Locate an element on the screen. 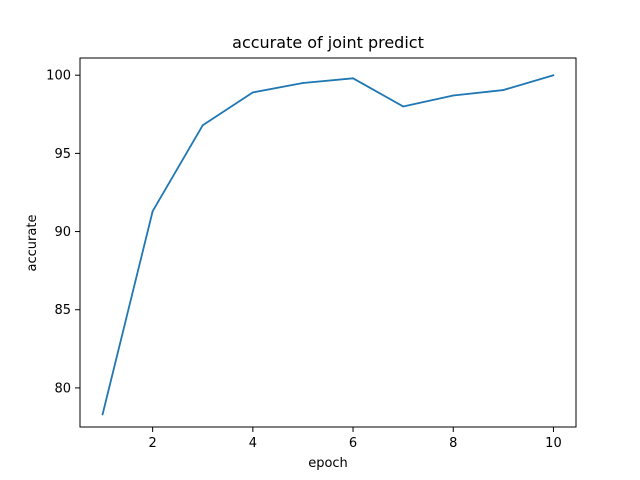  y-tick-label: 90 is located at coordinates (62, 232).